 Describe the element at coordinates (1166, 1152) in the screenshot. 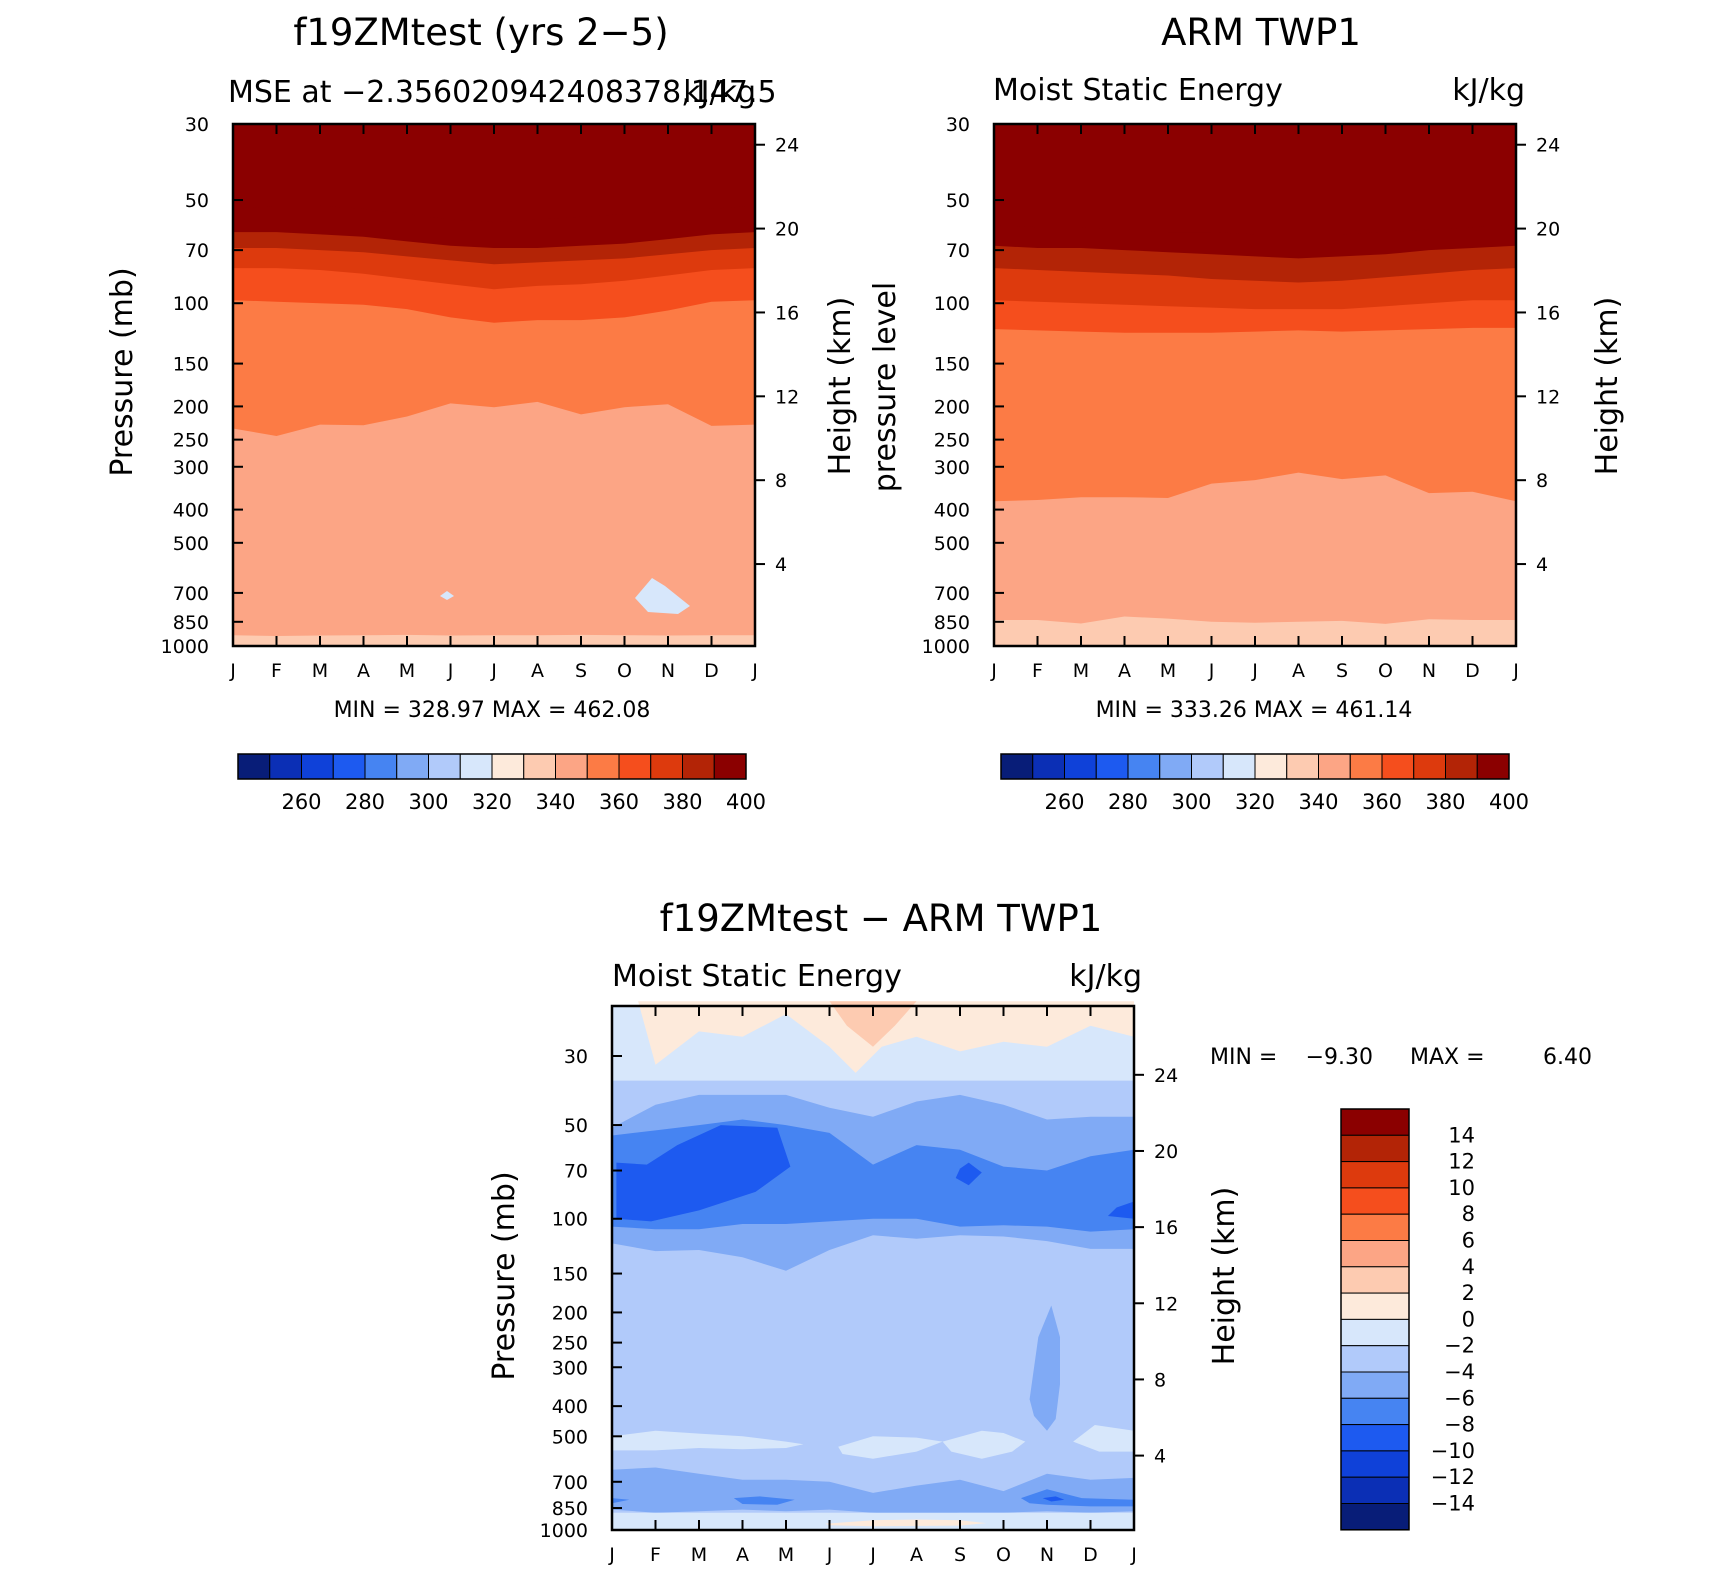

I see `panel-difference-height-tick-label: 20` at that location.